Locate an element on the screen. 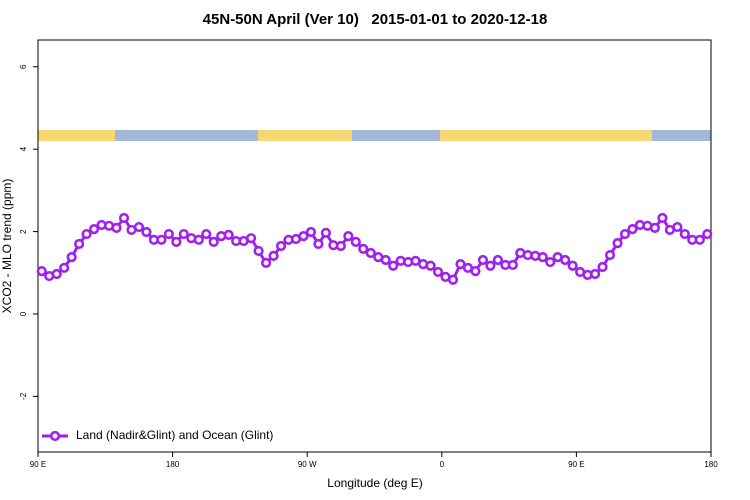 The image size is (750, 500). x-axis-label: Longitude (deg E) is located at coordinates (374, 483).